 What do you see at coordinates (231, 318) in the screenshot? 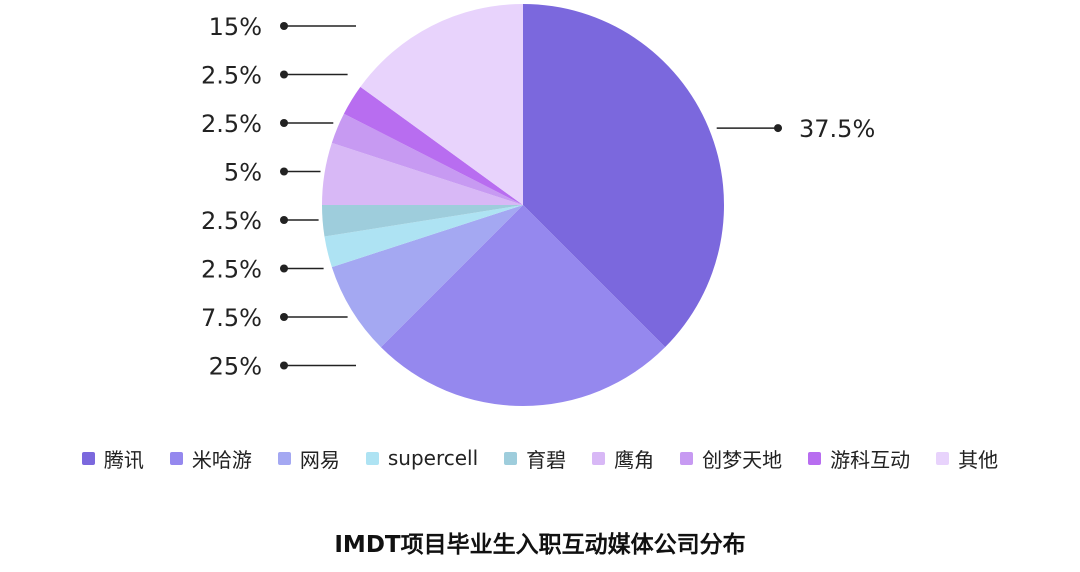
I see `value-label-2: 7.5%` at bounding box center [231, 318].